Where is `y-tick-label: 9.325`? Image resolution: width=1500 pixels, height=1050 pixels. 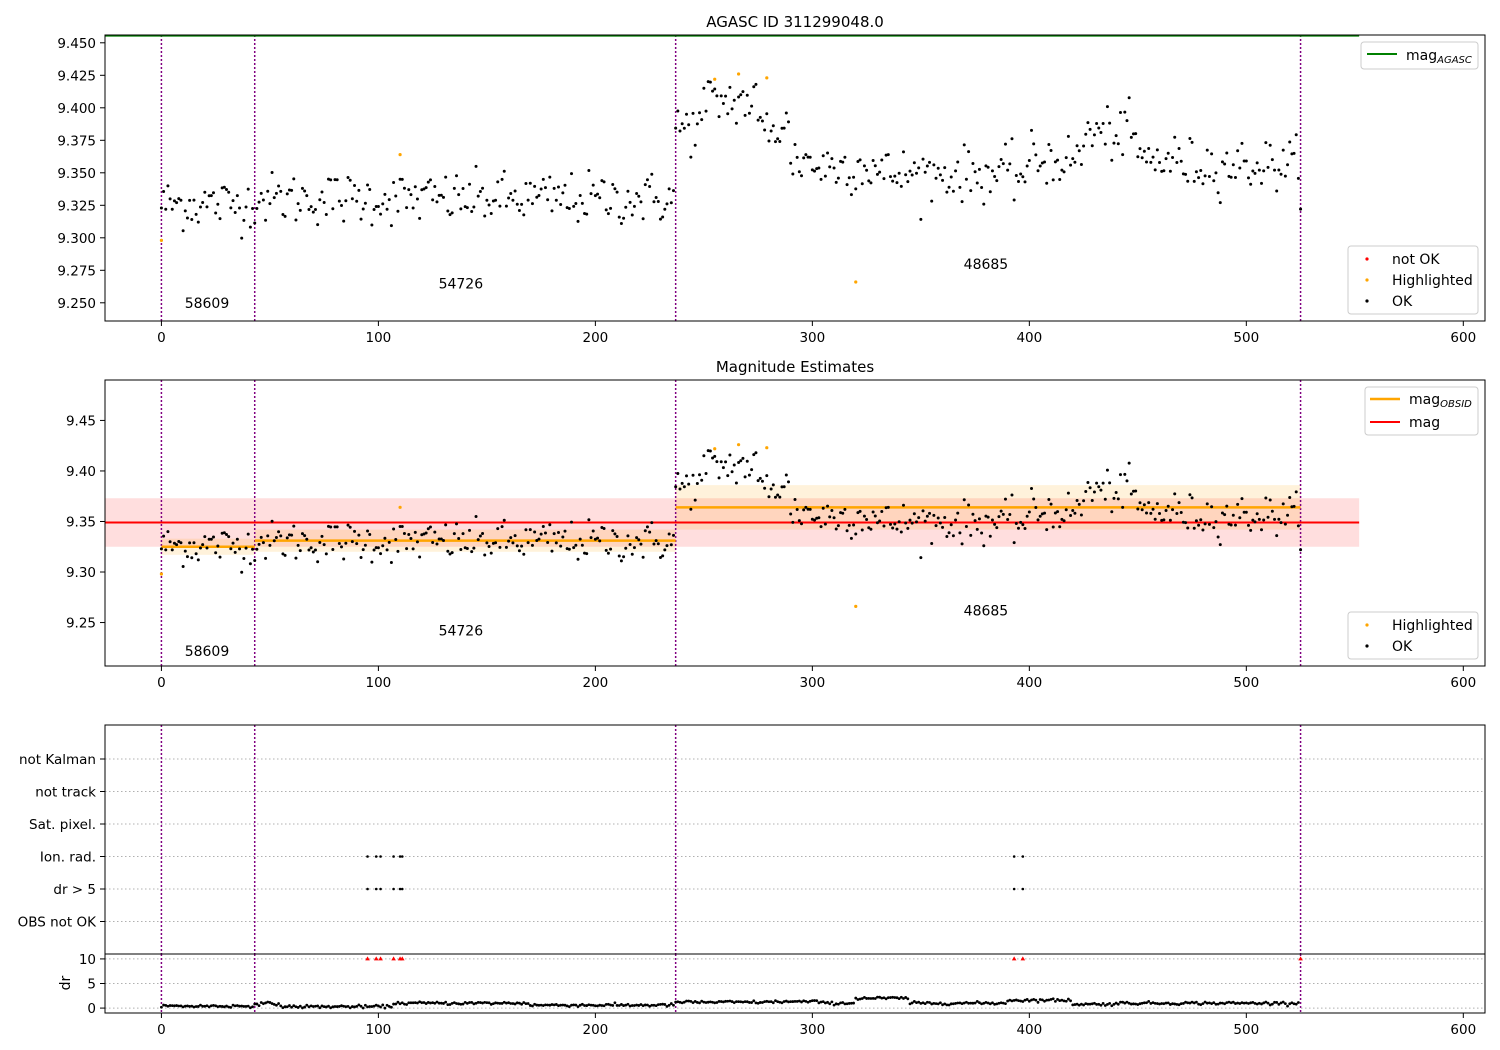
y-tick-label: 9.325 is located at coordinates (76, 206).